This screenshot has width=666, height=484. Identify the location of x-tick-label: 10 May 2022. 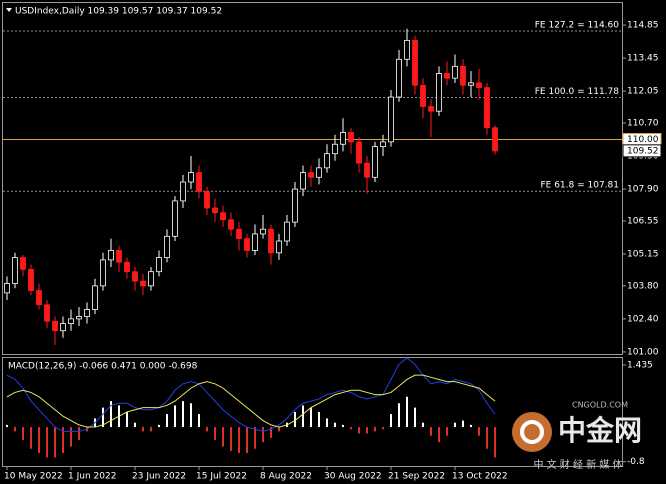
(33, 477).